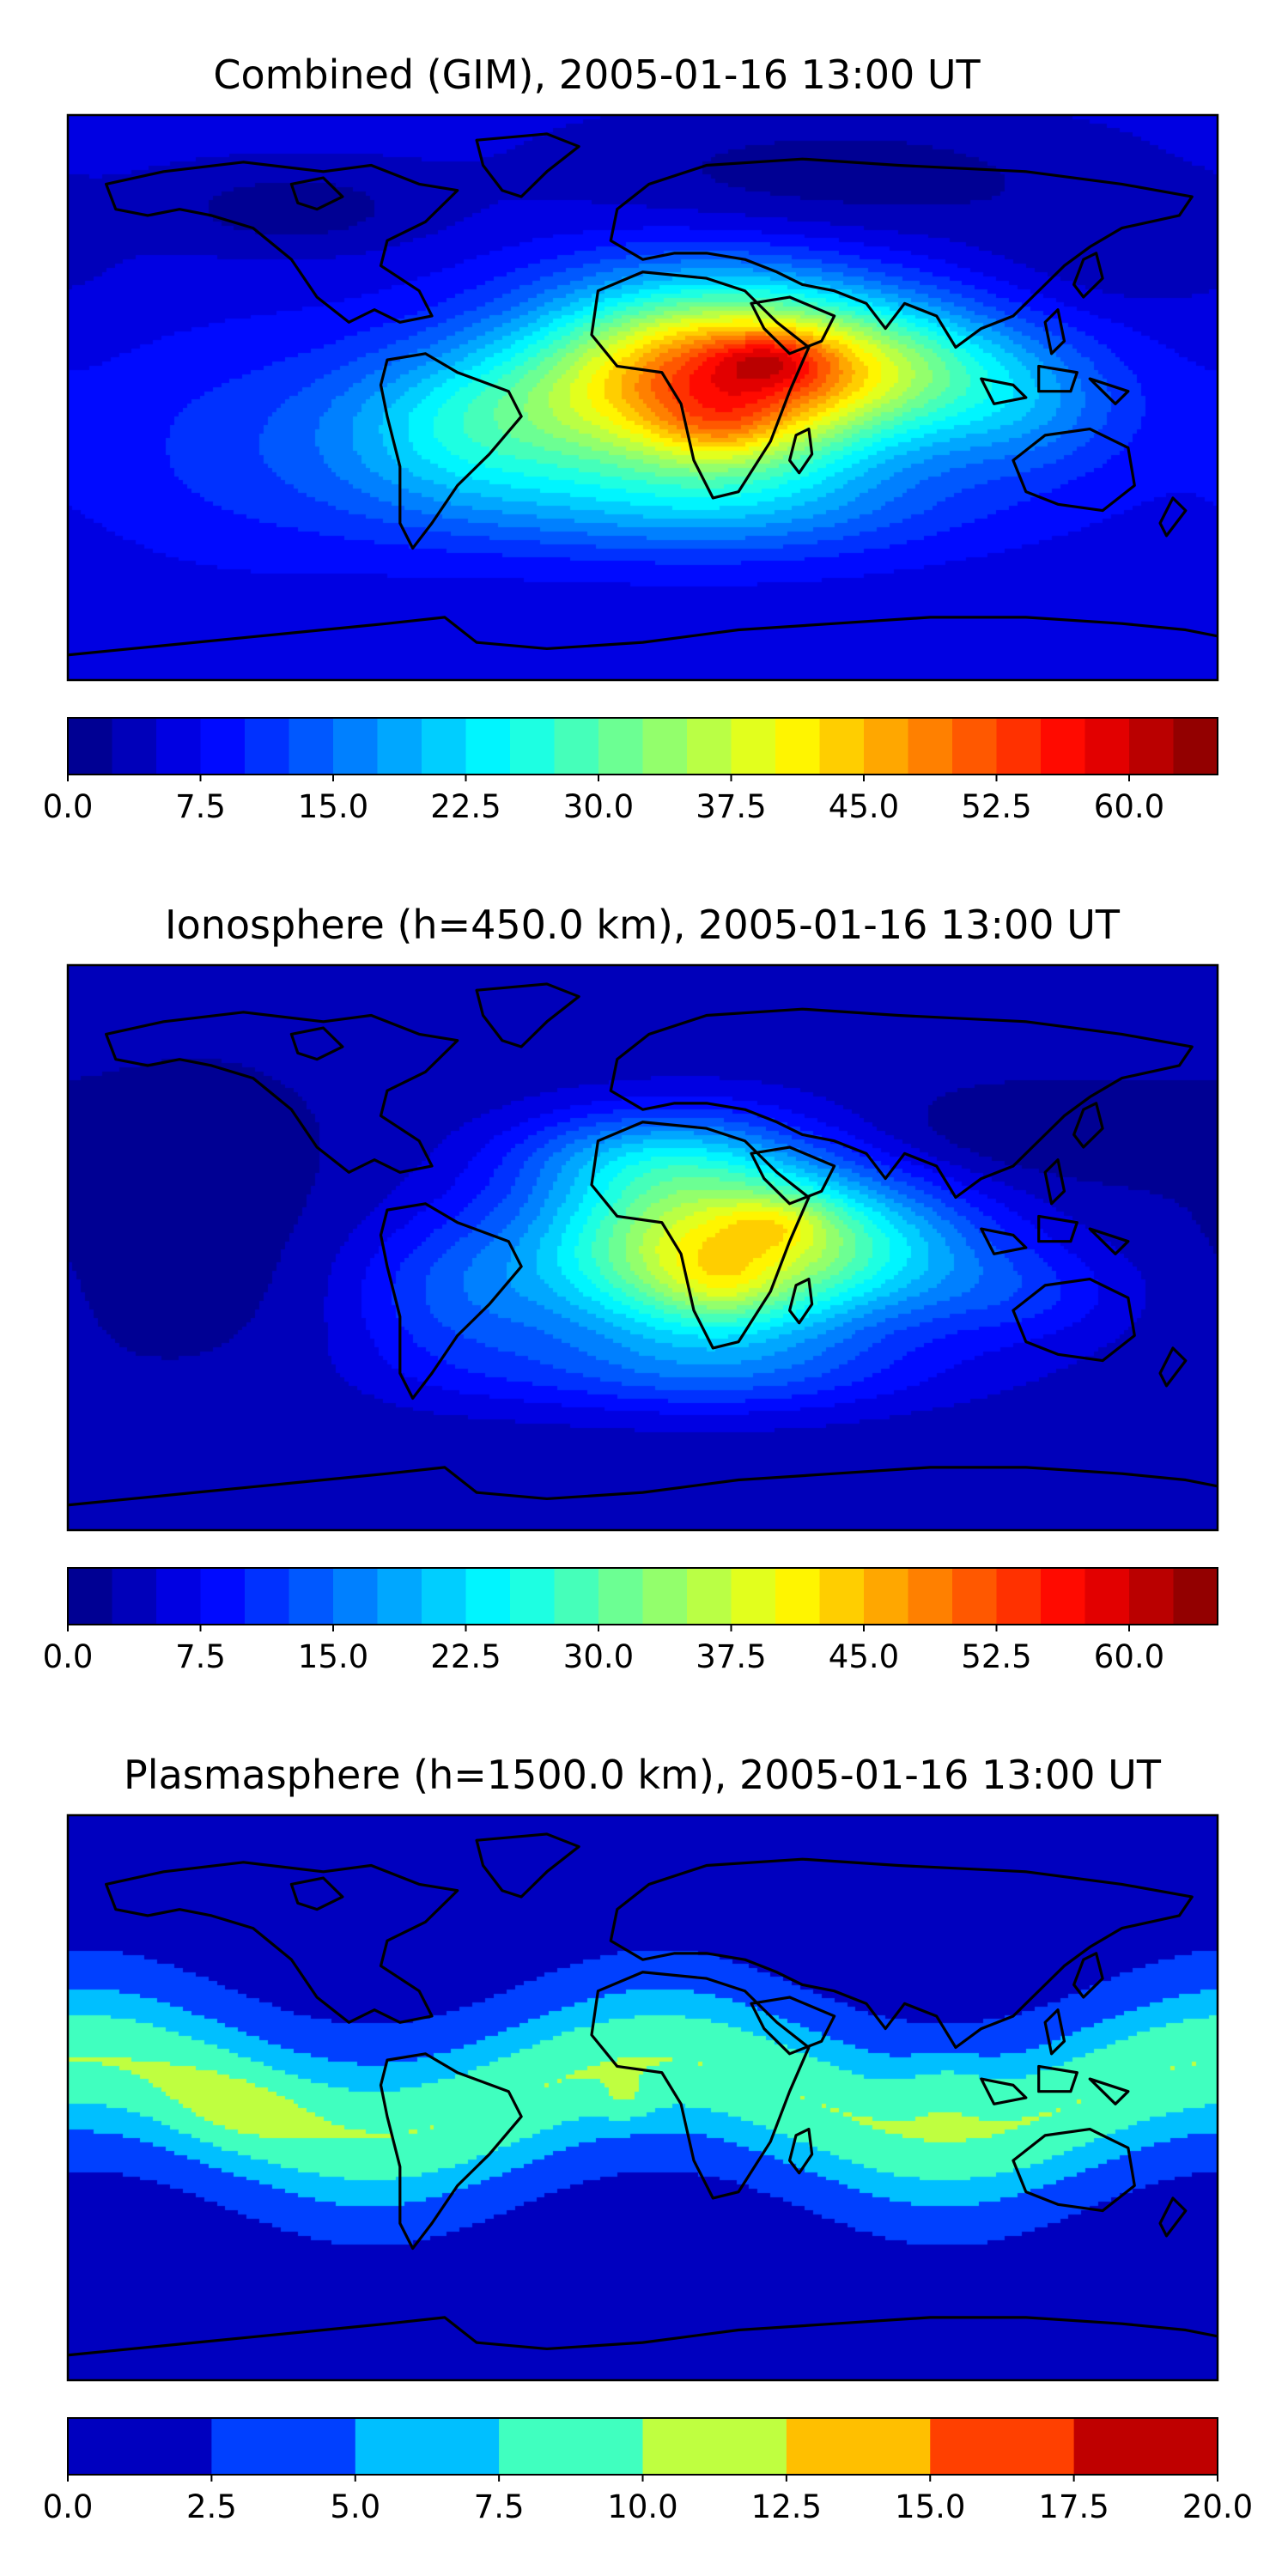 This screenshot has height=2576, width=1288. Describe the element at coordinates (1217, 2507) in the screenshot. I see `colorbar-3-tick-label: 20.0` at that location.